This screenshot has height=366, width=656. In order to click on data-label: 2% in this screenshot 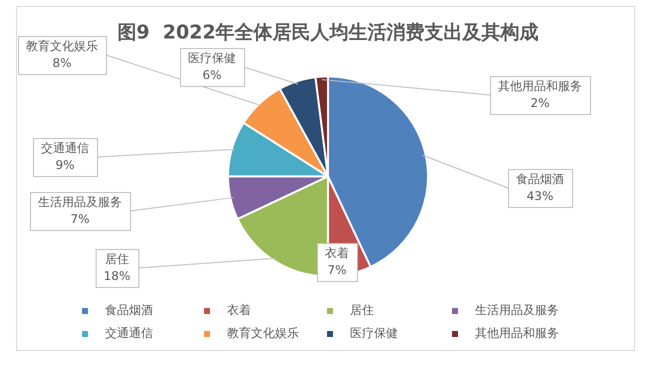, I will do `click(540, 103)`.